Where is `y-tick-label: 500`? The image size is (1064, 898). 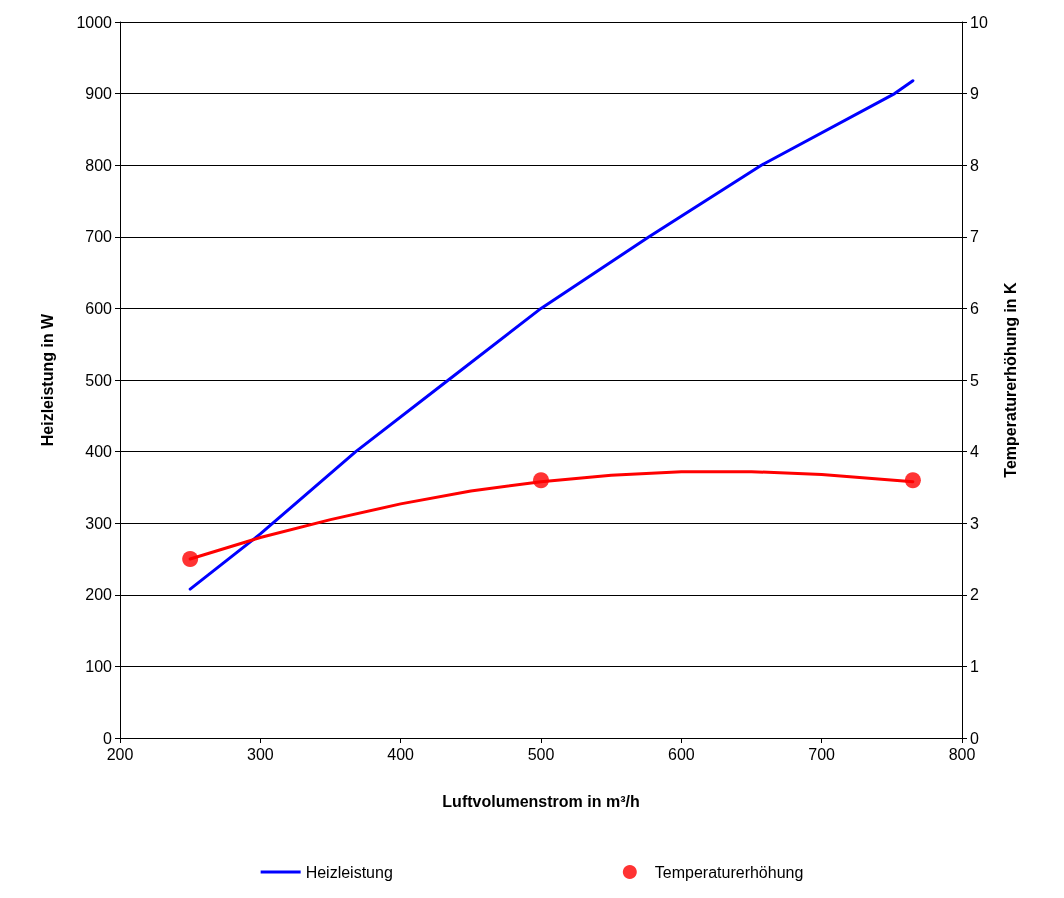 y-tick-label: 500 is located at coordinates (99, 380).